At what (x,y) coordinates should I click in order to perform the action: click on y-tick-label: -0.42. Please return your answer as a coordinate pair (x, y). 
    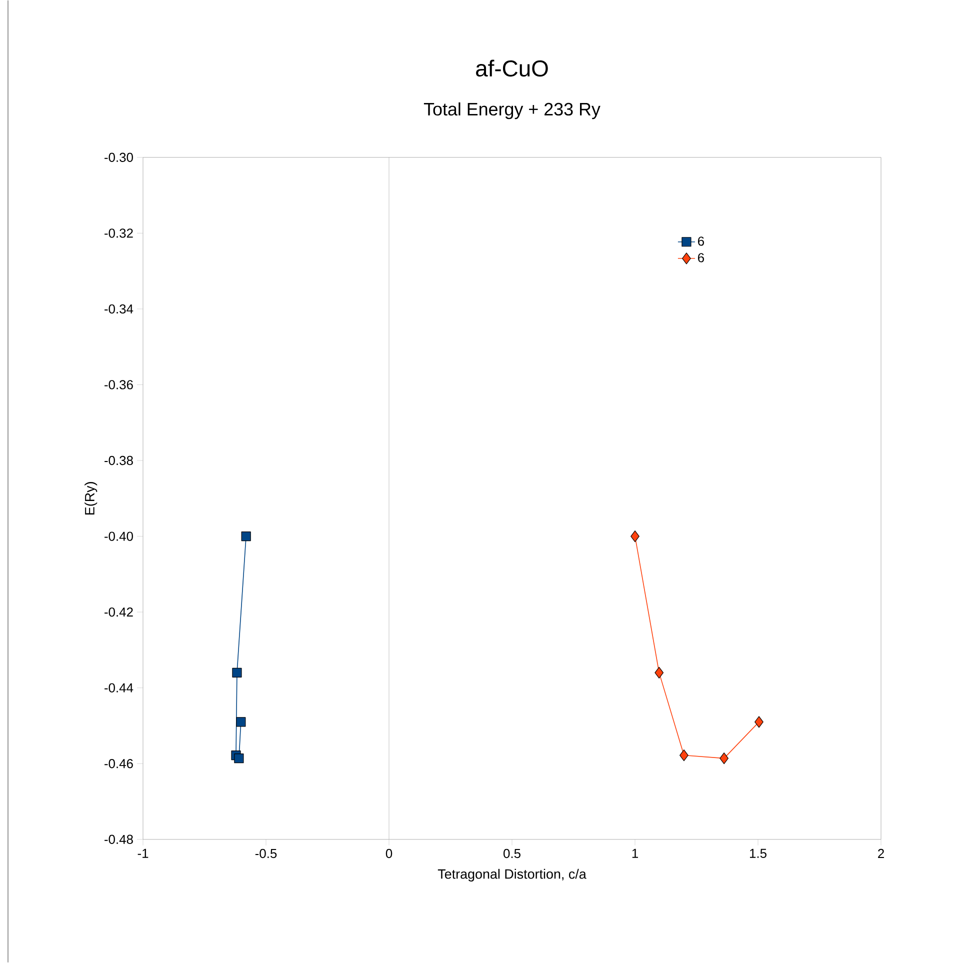
    Looking at the image, I should click on (118, 612).